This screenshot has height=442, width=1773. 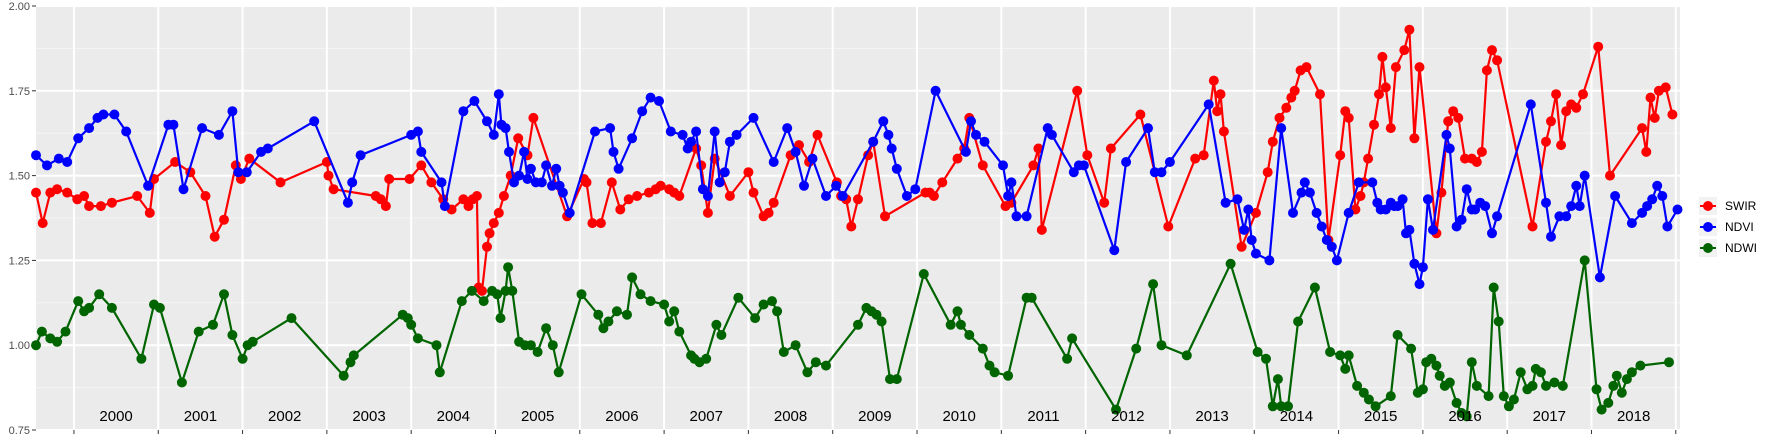 What do you see at coordinates (284, 416) in the screenshot?
I see `year-label: 2002` at bounding box center [284, 416].